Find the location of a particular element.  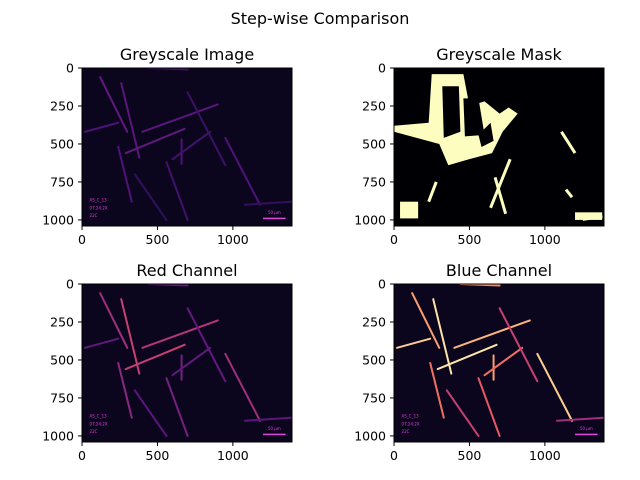

panel-title: Greyscale Image is located at coordinates (187, 54).